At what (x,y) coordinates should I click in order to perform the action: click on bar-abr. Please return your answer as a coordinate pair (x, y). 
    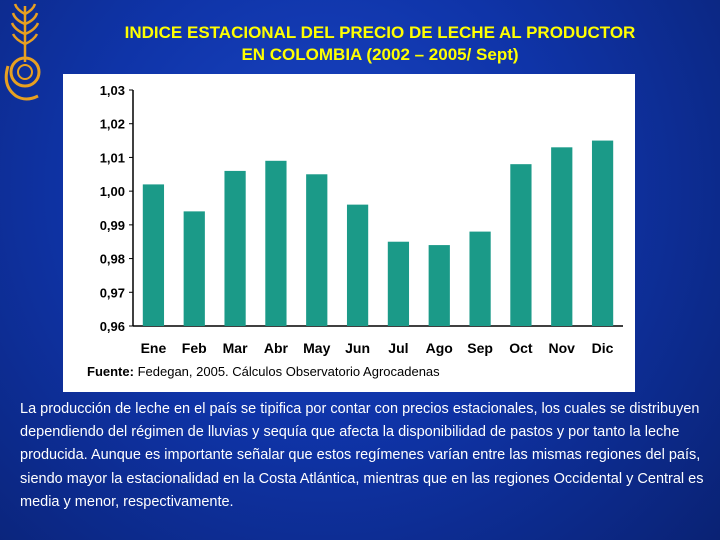
    Looking at the image, I should click on (276, 243).